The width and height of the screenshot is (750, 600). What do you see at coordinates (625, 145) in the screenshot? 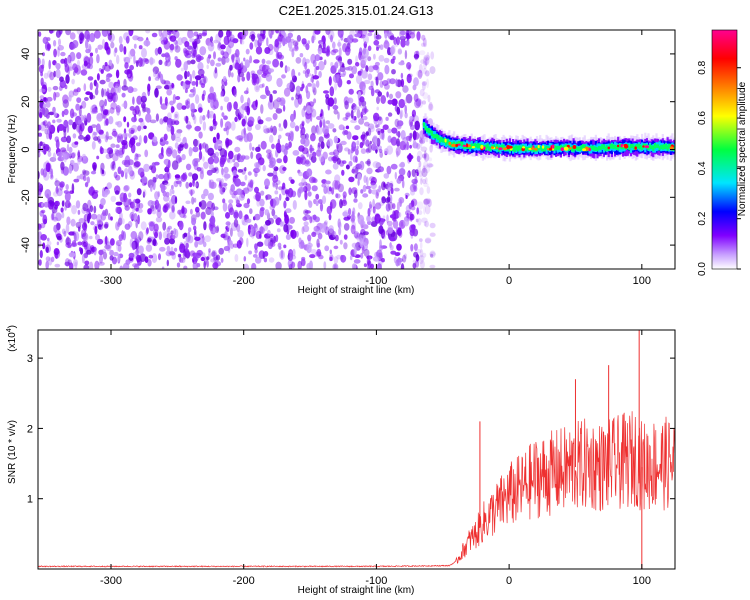
I see `signal-peak` at bounding box center [625, 145].